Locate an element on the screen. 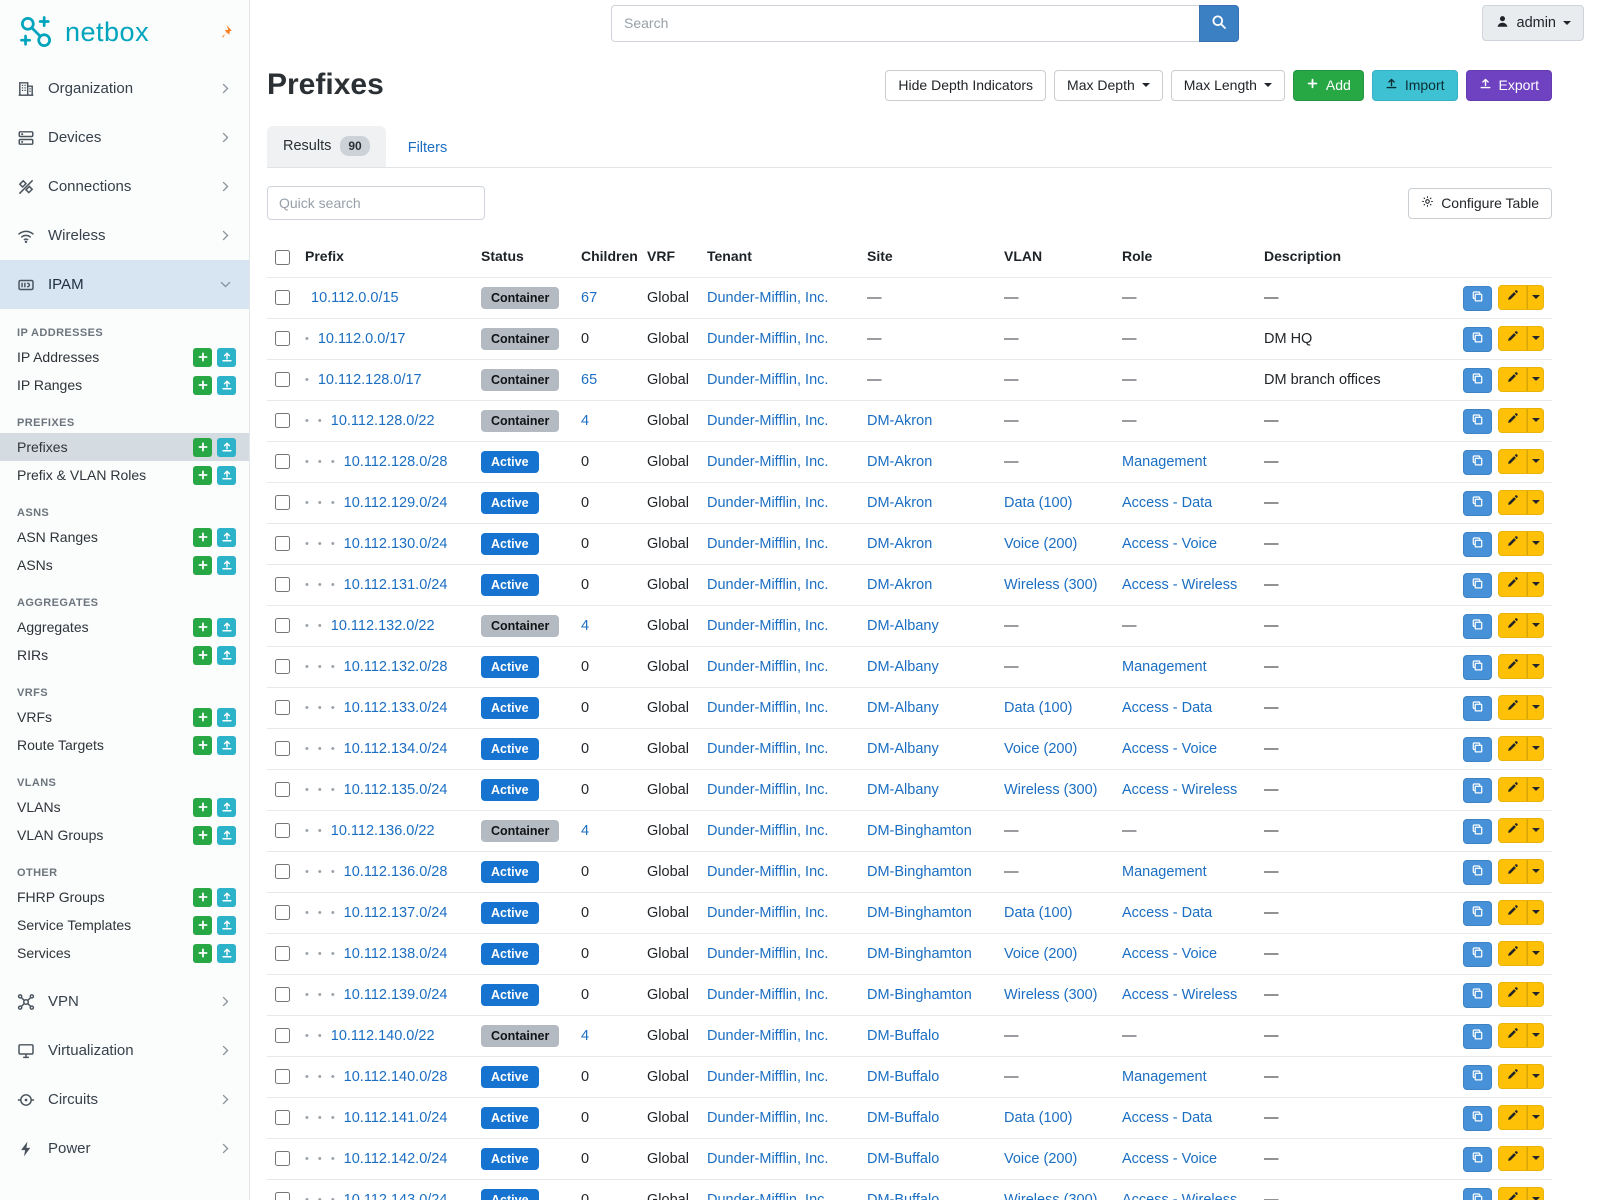 Image resolution: width=1600 pixels, height=1200 pixels. brand-name: netbox is located at coordinates (107, 31).